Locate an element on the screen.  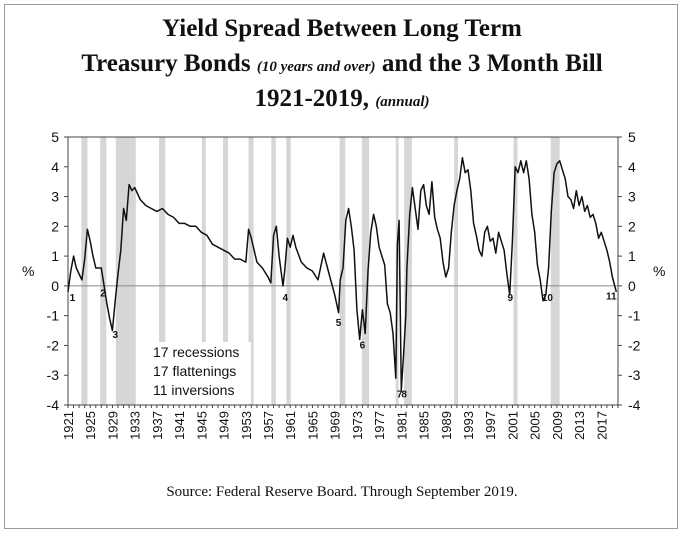
x-tick-label: 1941 is located at coordinates (179, 425).